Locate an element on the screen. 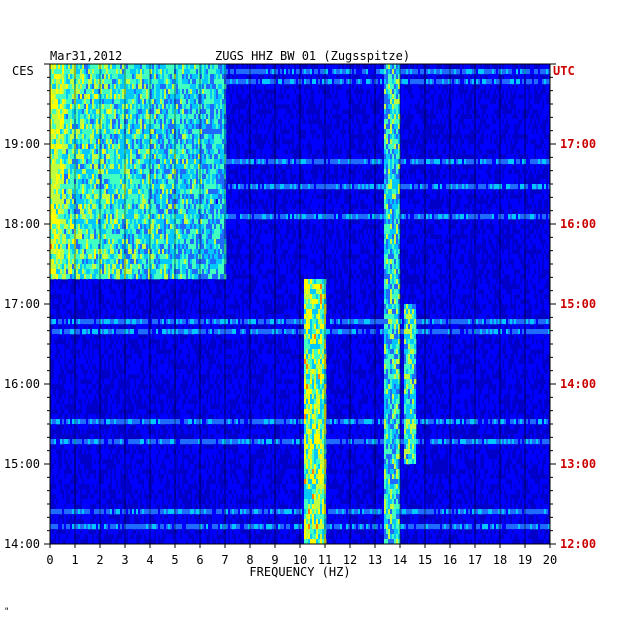 The image size is (630, 624). chart-title: ZUGS HHZ BW 01 (Zugsspitze) is located at coordinates (312, 56).